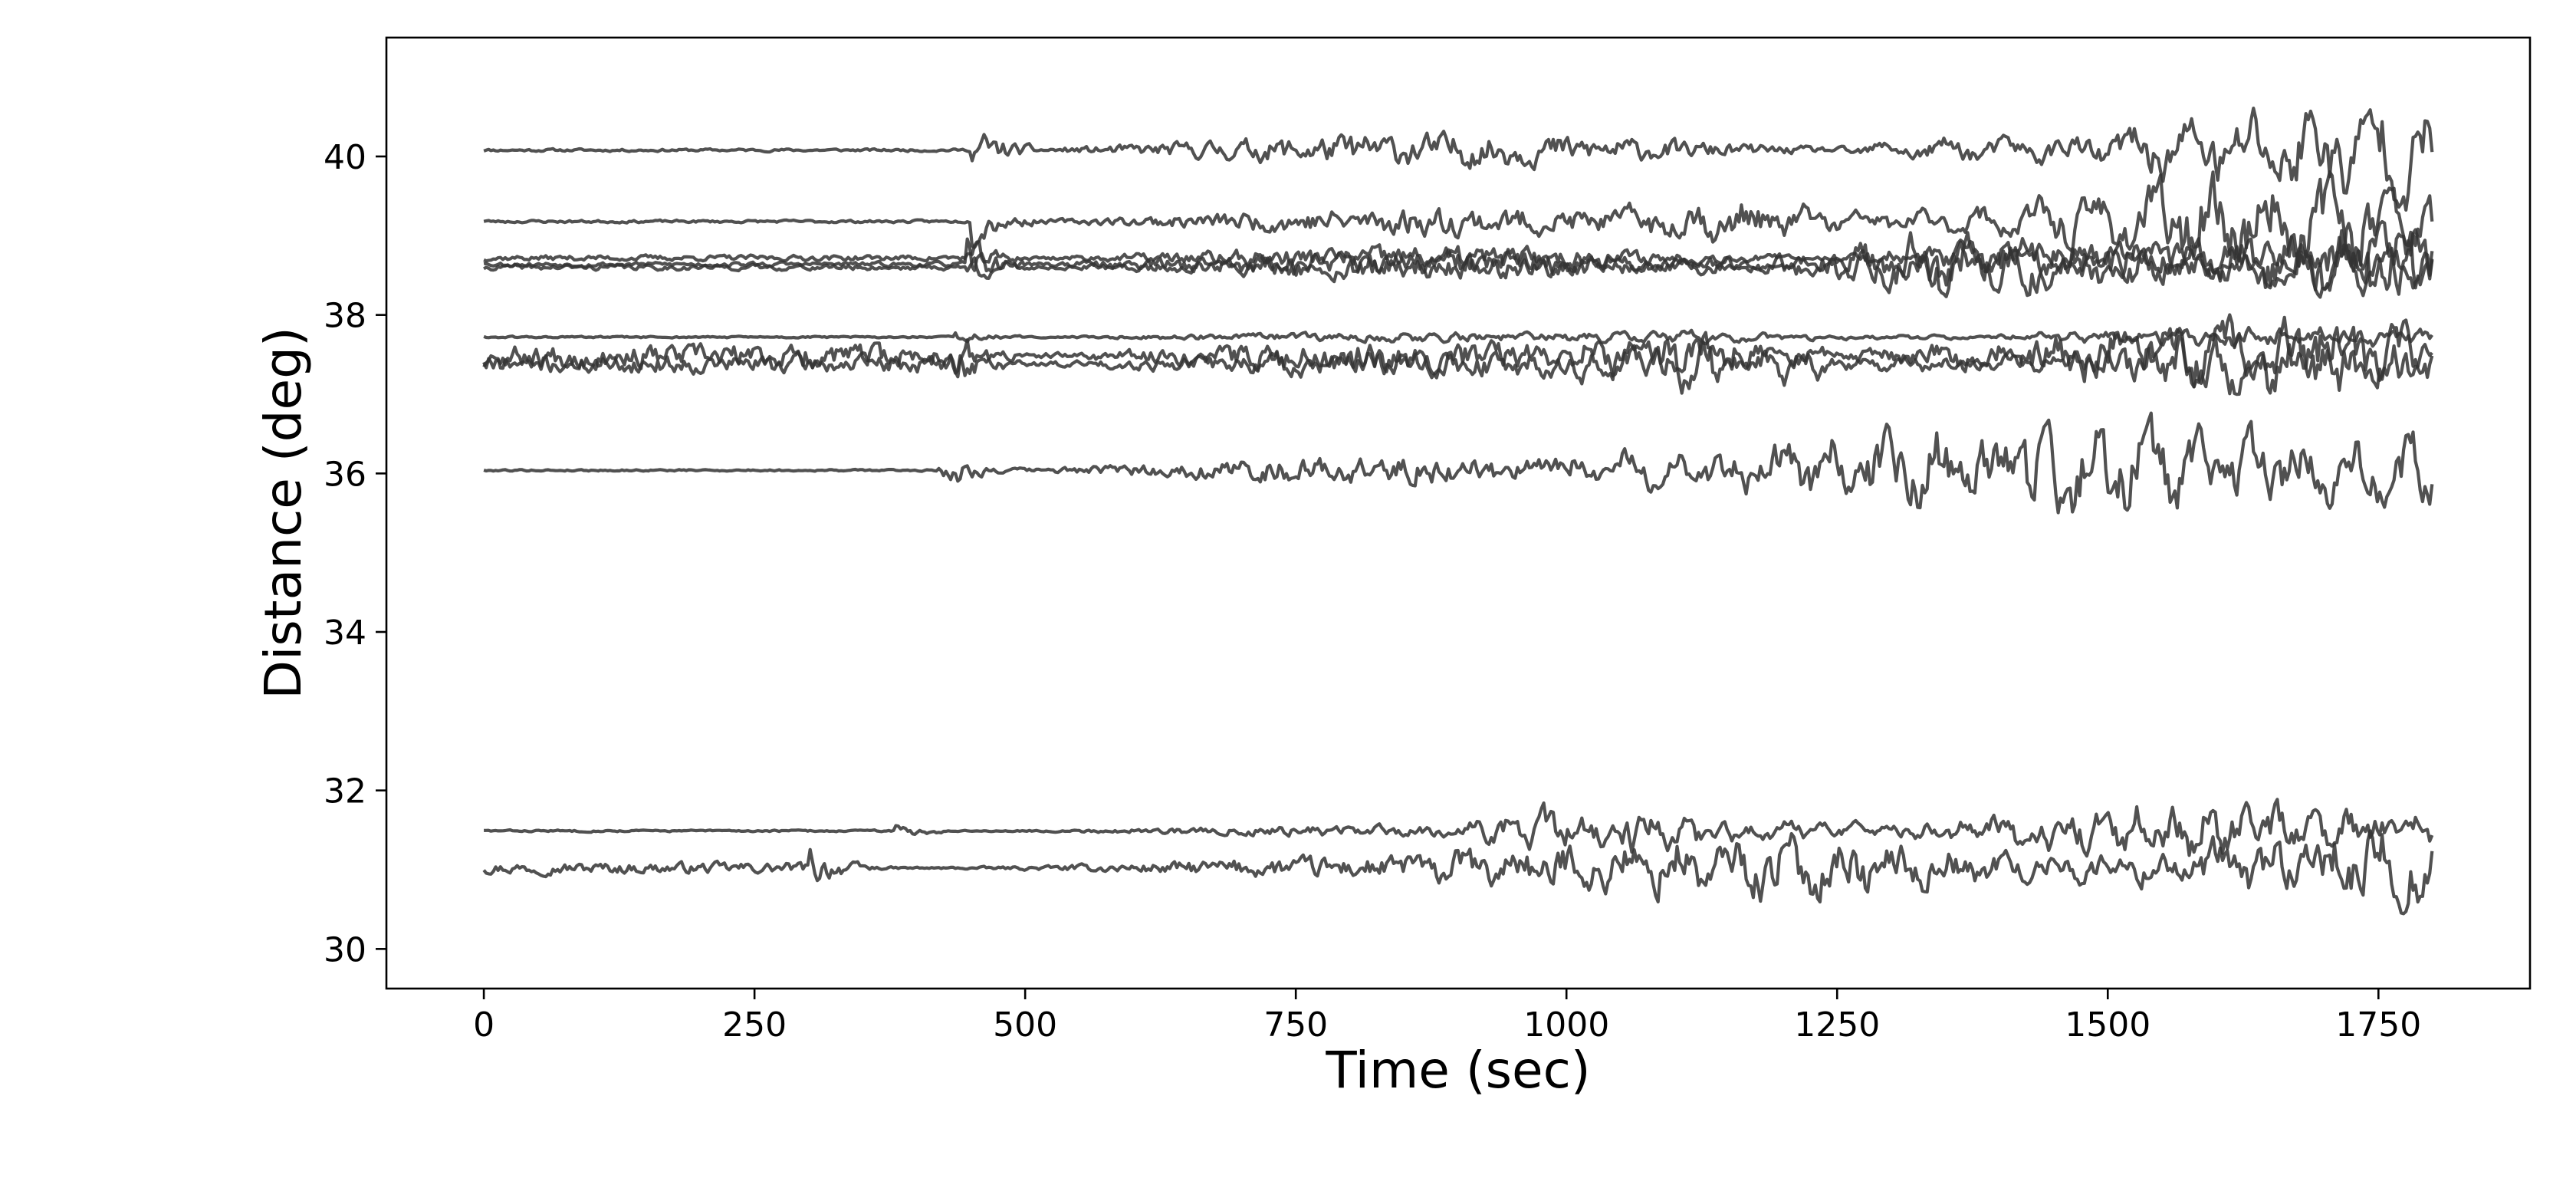 The image size is (2576, 1201). What do you see at coordinates (755, 1025) in the screenshot?
I see `x-tick-label: 250` at bounding box center [755, 1025].